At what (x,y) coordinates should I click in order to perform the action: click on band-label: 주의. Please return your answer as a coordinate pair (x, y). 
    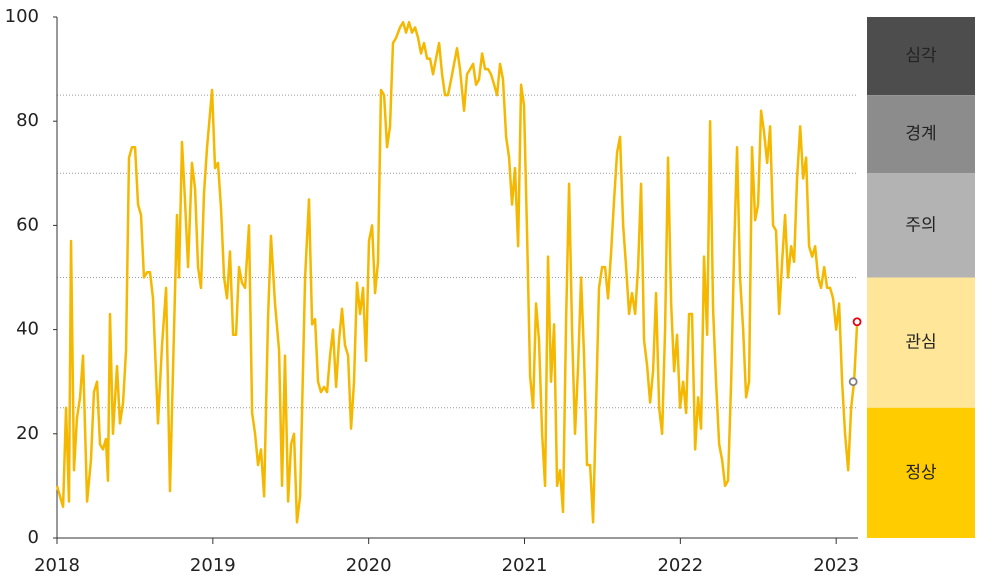
    Looking at the image, I should click on (920, 225).